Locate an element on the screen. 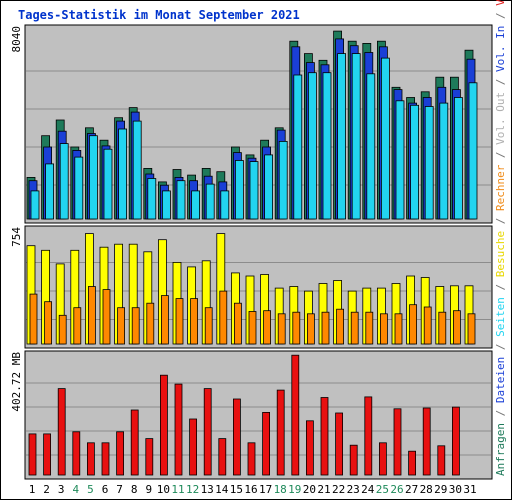 This screenshot has width=512, height=500. legend-entry: Rechner is located at coordinates (500, 187).